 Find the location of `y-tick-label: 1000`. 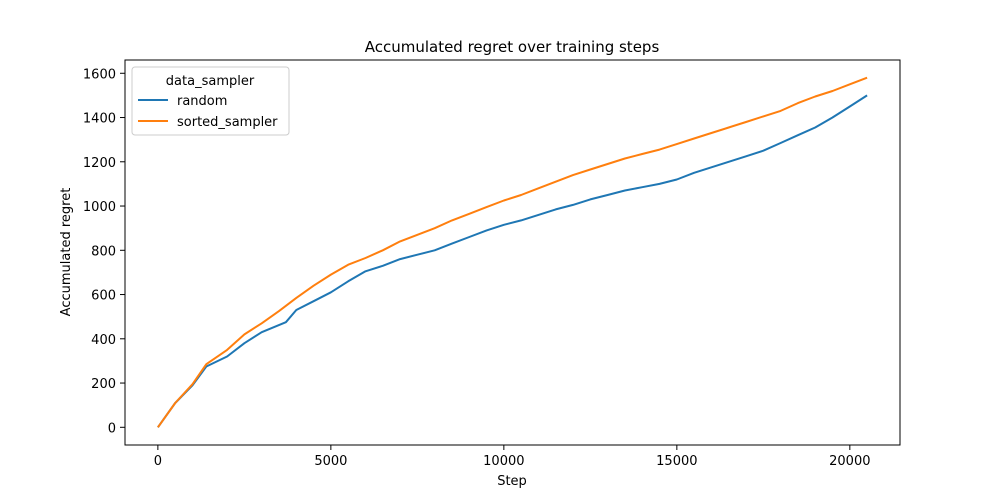

y-tick-label: 1000 is located at coordinates (99, 207).